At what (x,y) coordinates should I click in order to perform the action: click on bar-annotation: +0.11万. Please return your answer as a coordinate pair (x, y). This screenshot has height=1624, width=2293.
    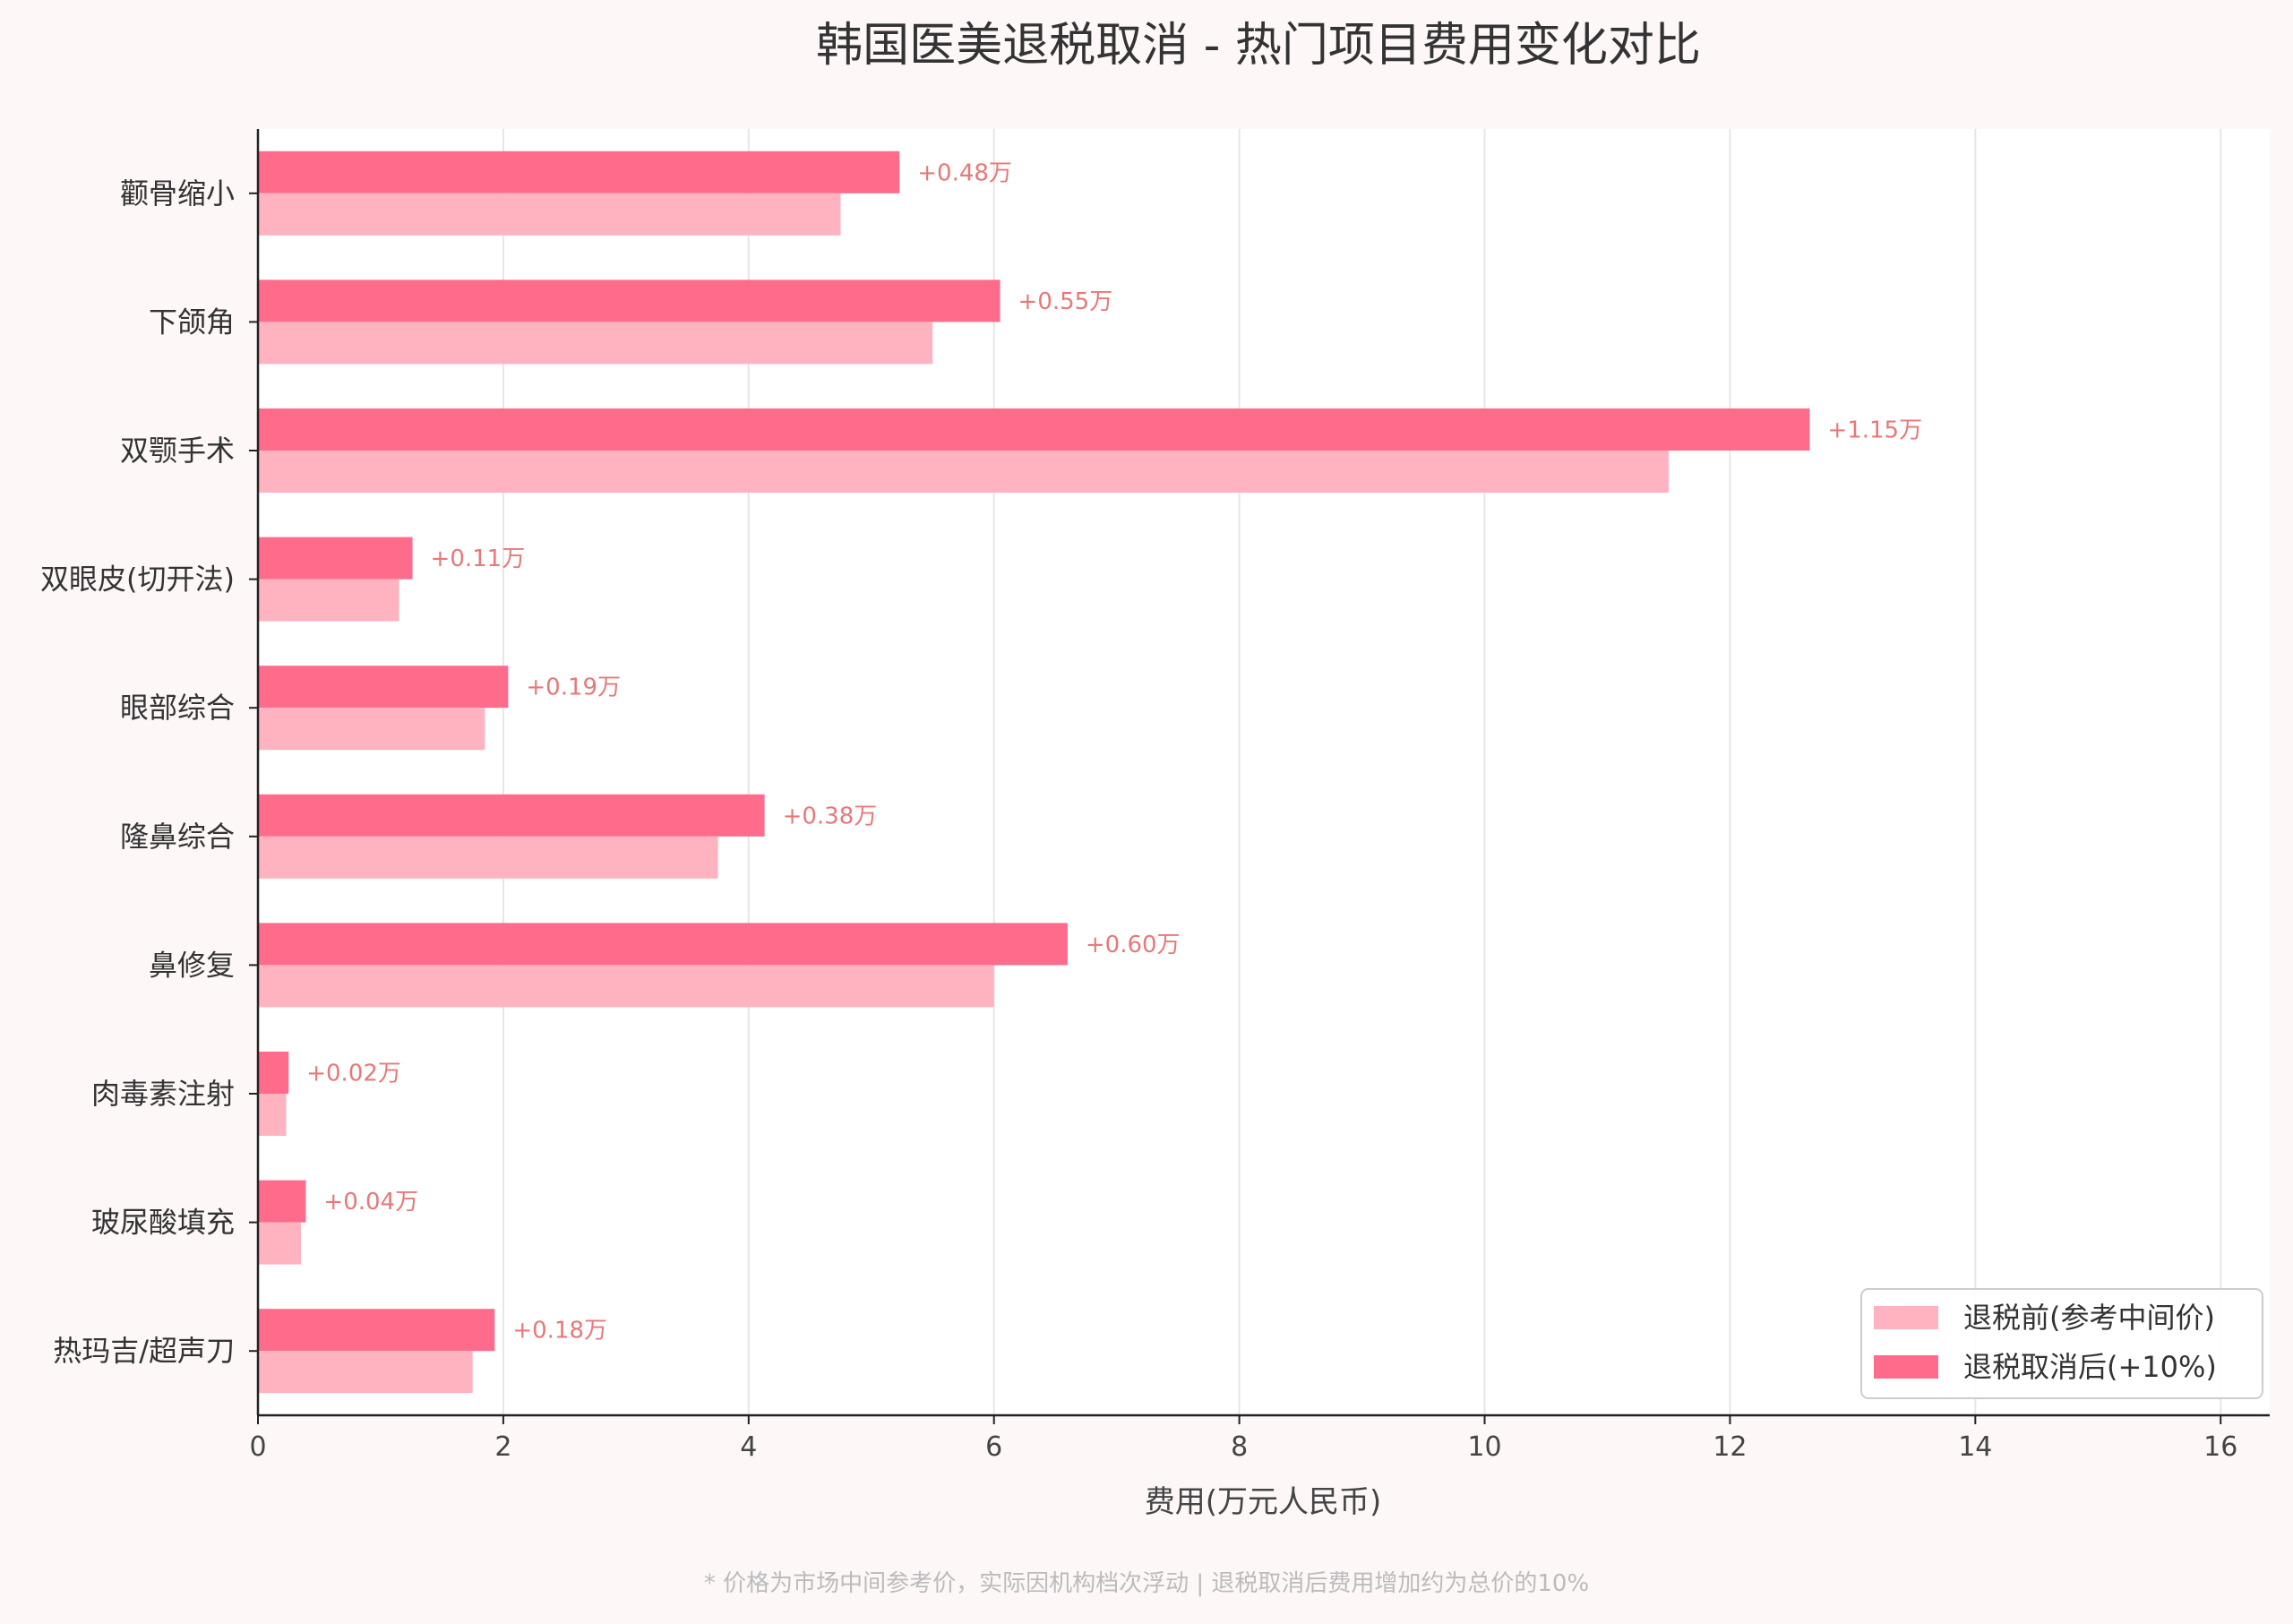
    Looking at the image, I should click on (478, 559).